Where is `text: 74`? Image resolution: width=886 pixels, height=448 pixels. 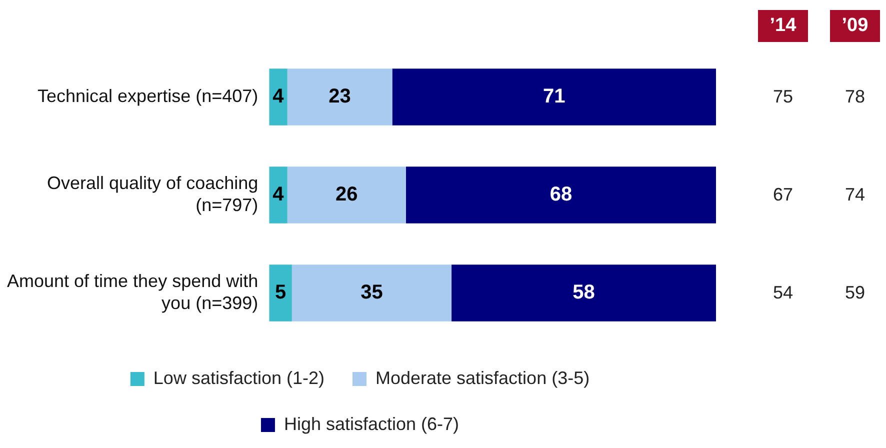 text: 74 is located at coordinates (855, 195).